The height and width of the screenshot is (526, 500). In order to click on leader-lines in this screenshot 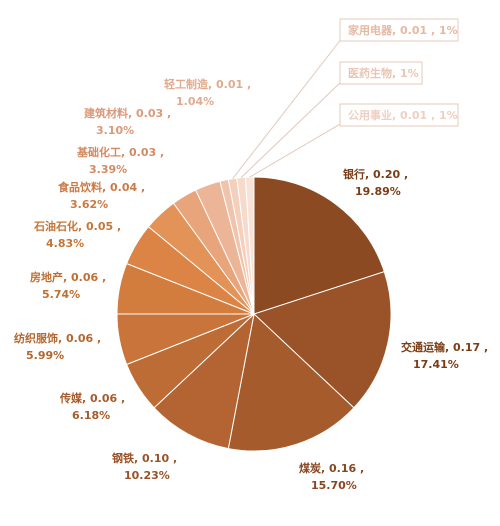, I will do `click(287, 108)`.